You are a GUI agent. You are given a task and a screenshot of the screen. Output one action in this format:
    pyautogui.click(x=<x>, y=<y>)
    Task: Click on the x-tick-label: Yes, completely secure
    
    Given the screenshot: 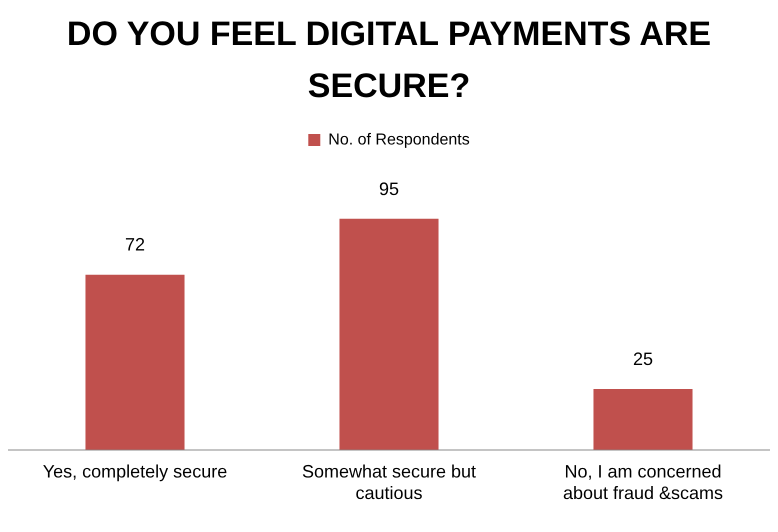 What is the action you would take?
    pyautogui.click(x=135, y=472)
    